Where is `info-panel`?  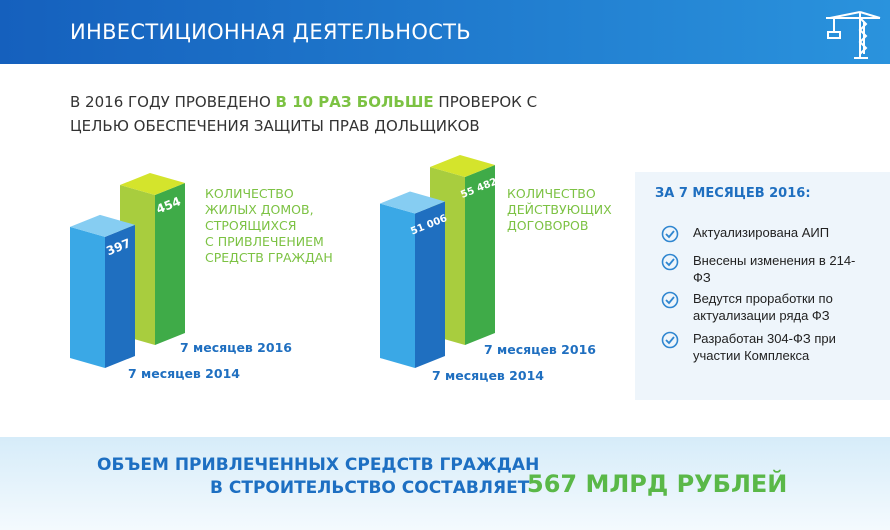
info-panel is located at coordinates (762, 286).